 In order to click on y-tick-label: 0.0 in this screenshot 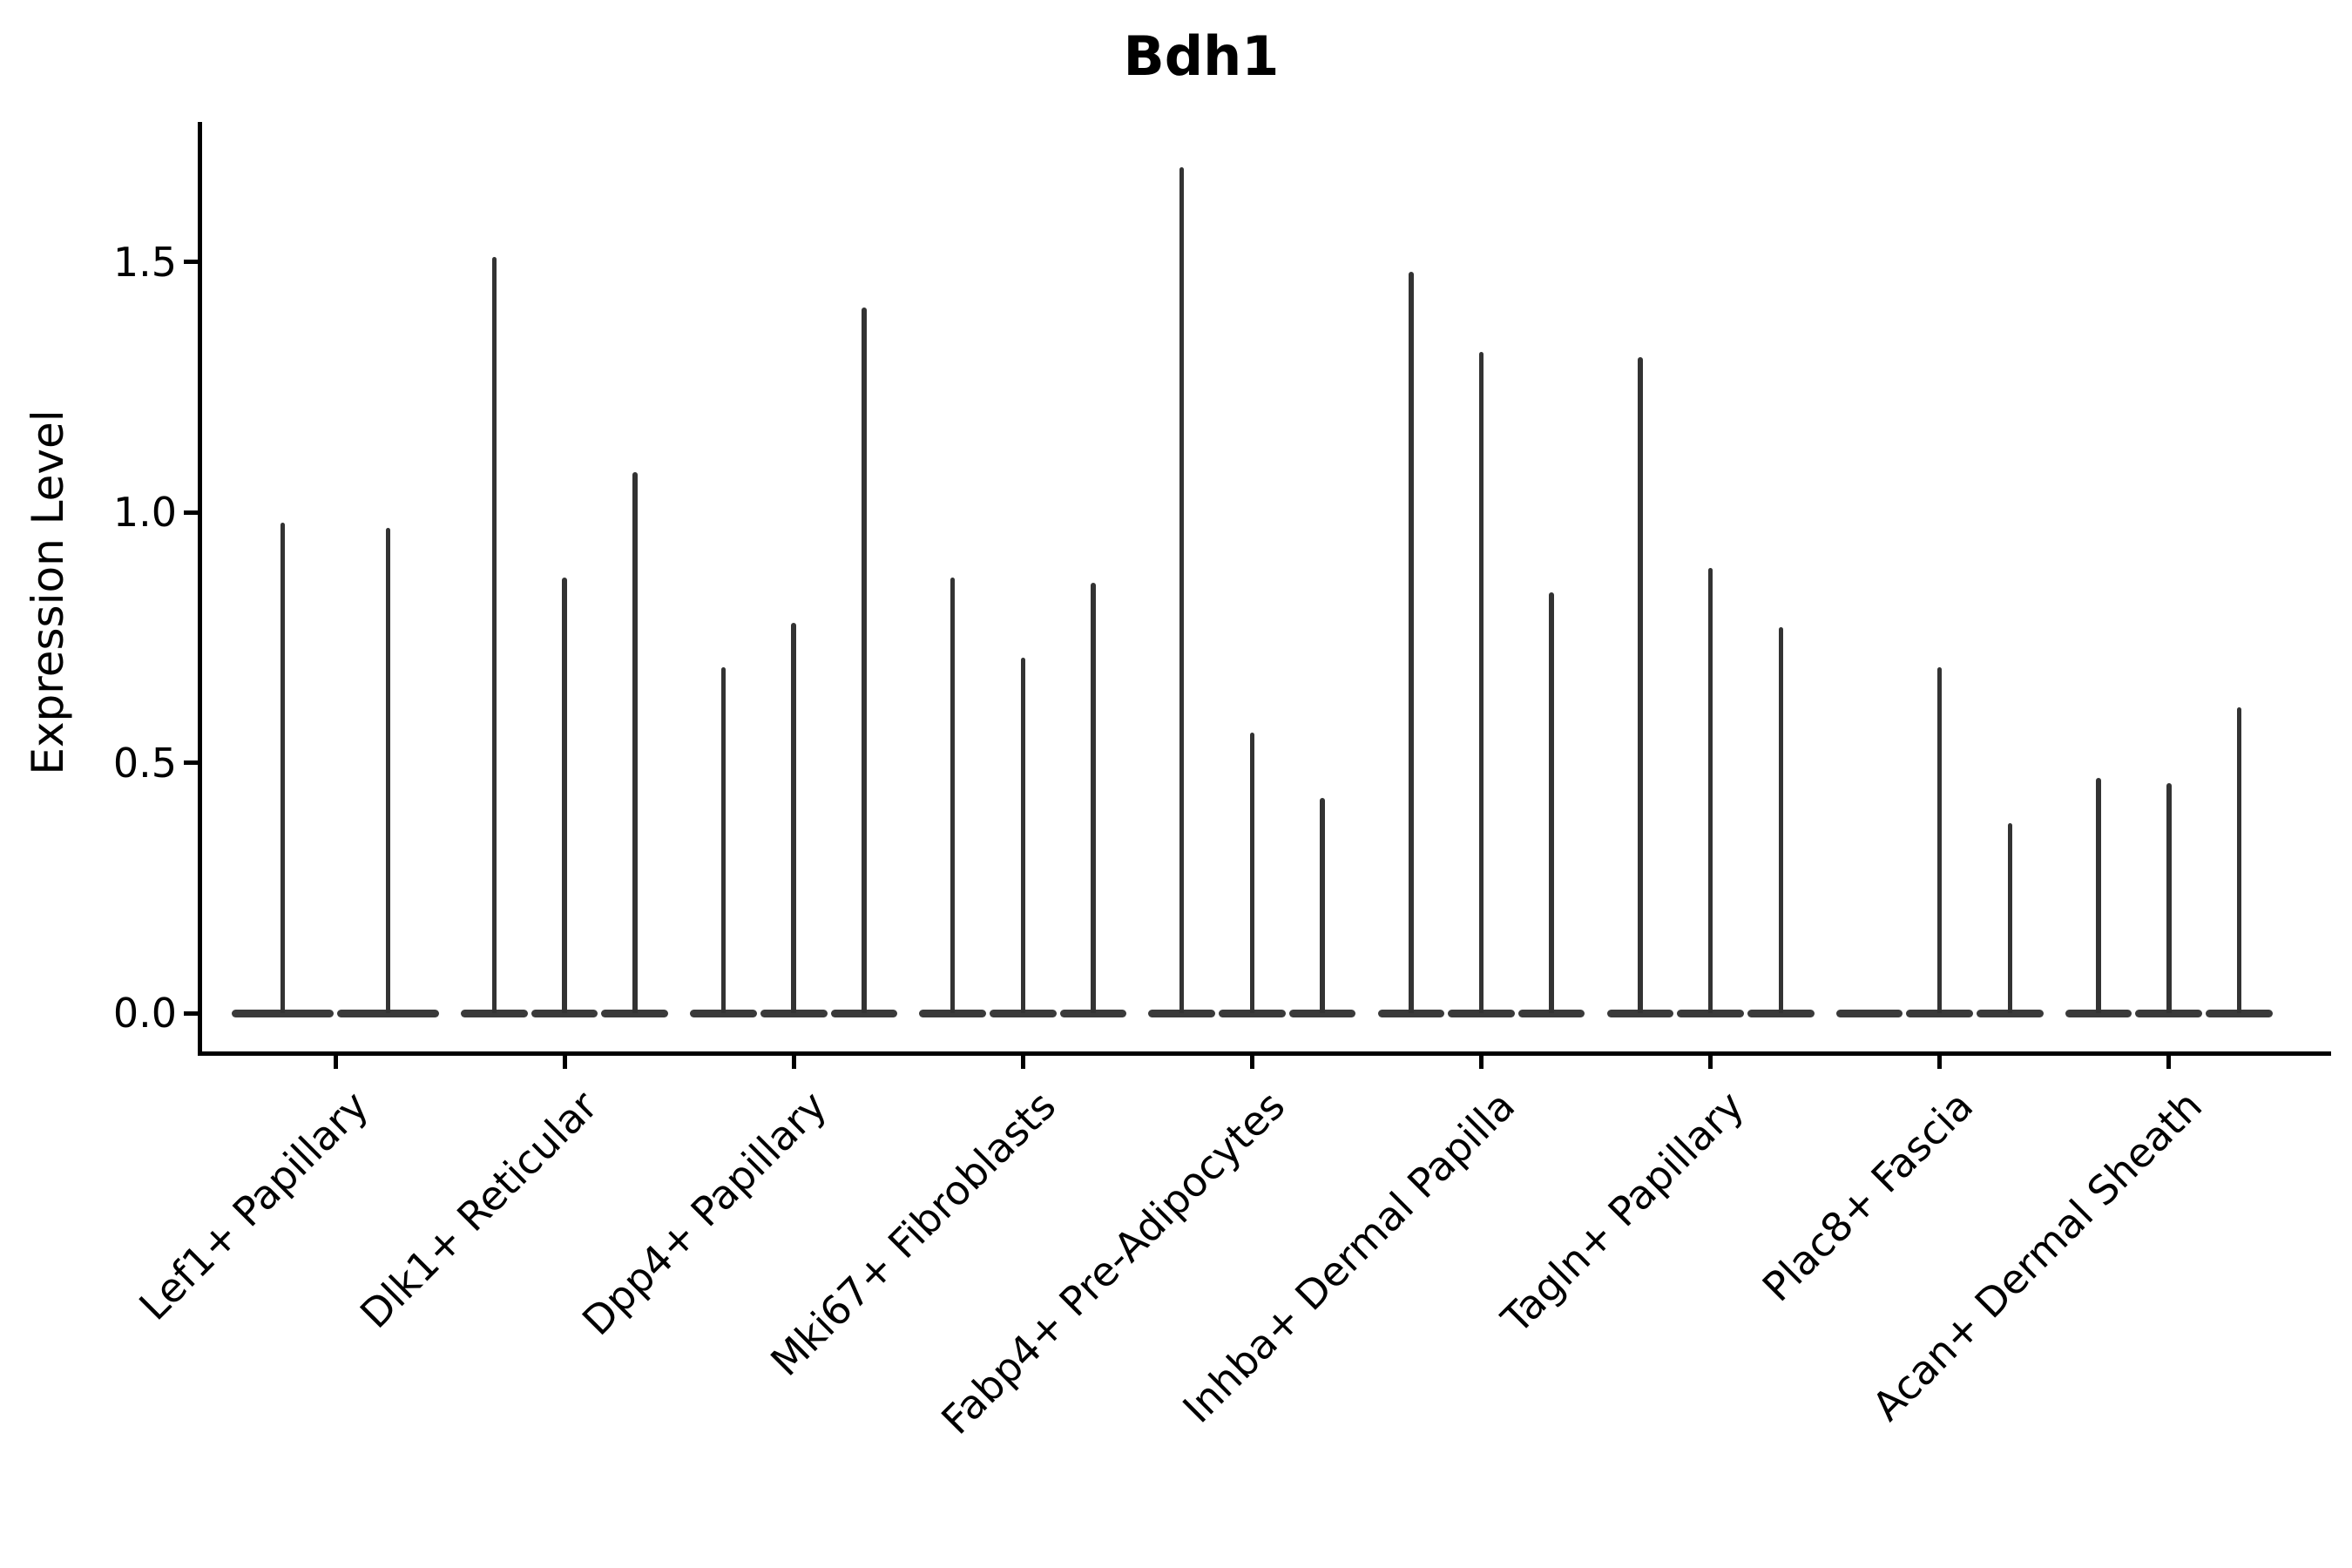, I will do `click(145, 1014)`.